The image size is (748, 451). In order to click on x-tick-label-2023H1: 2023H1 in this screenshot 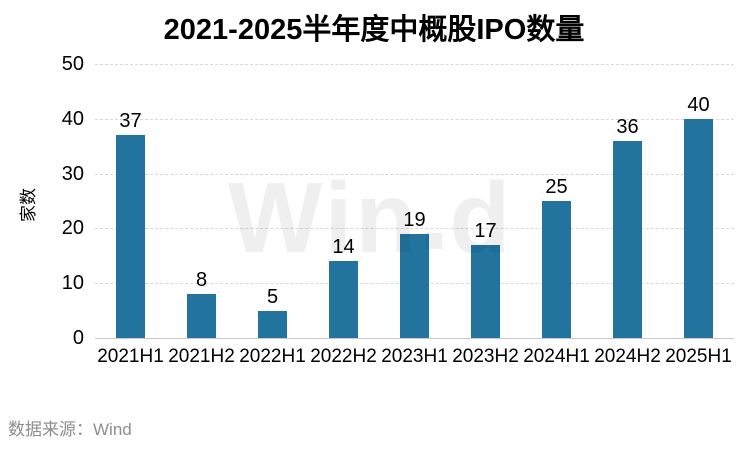, I will do `click(414, 356)`.